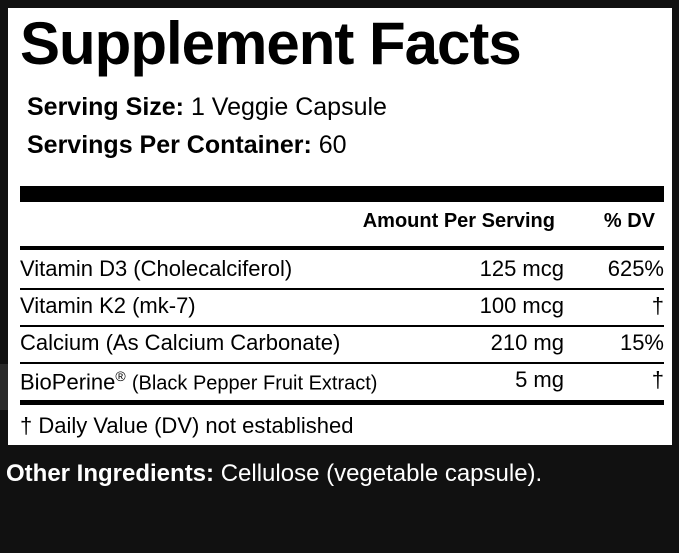 The height and width of the screenshot is (553, 679). Describe the element at coordinates (521, 268) in the screenshot. I see `nutrient-amount: 125 mcg` at that location.